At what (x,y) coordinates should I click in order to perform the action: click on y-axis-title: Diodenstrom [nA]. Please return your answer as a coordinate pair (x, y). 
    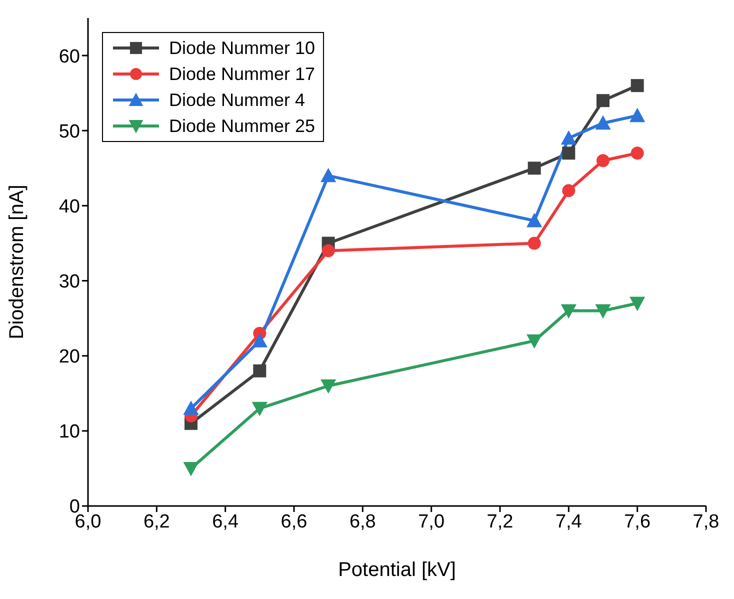
    Looking at the image, I should click on (17, 262).